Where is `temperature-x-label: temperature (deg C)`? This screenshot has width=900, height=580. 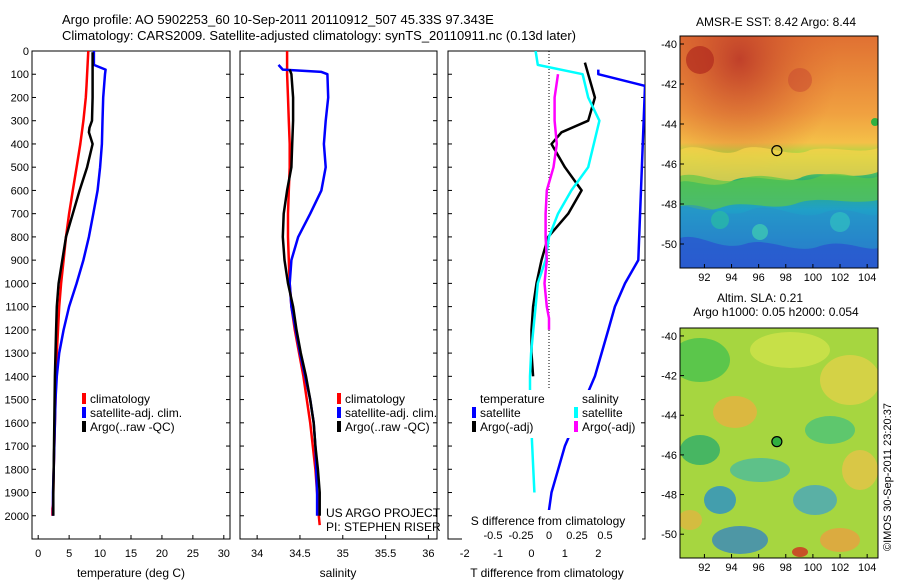
temperature-x-label: temperature (deg C) is located at coordinates (131, 573).